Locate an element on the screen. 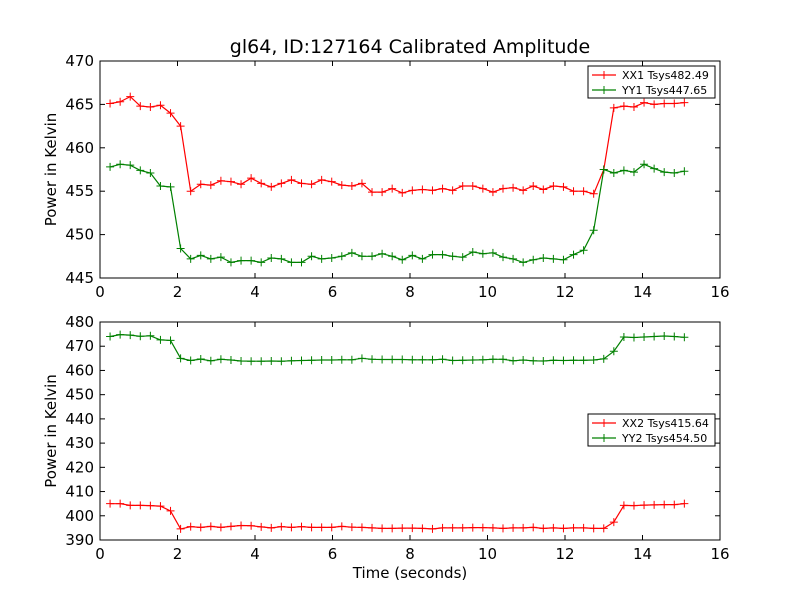  chart-title: gl64, ID:127164 Calibrated Amplitude is located at coordinates (410, 47).